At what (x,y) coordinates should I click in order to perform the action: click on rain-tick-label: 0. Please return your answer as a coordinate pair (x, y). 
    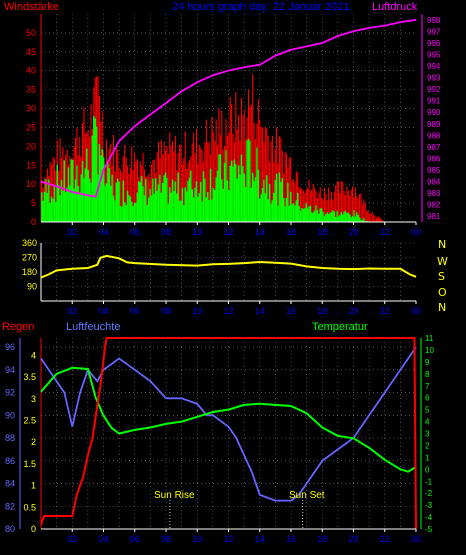
    Looking at the image, I should click on (33, 529).